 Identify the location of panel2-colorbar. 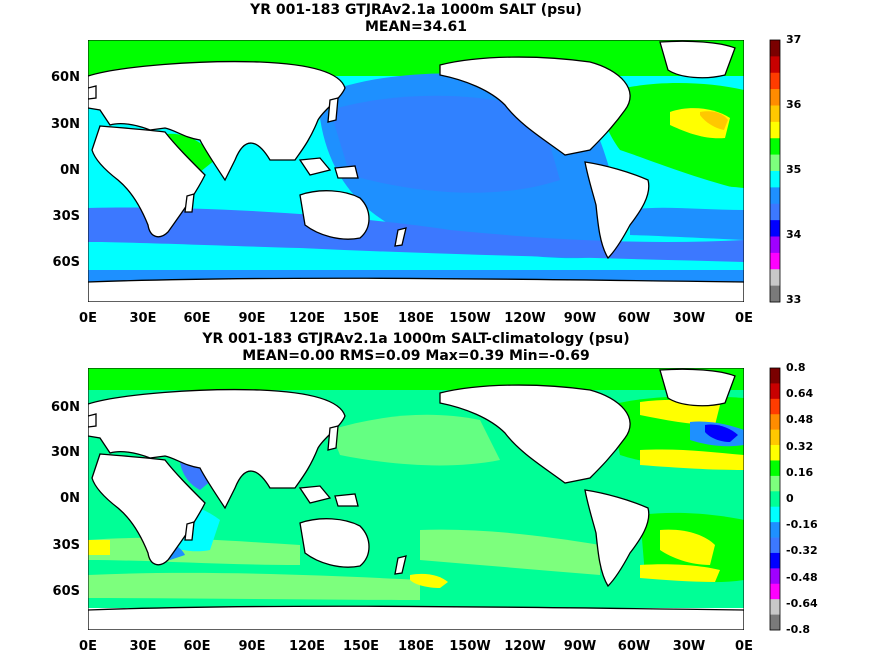
(775, 499).